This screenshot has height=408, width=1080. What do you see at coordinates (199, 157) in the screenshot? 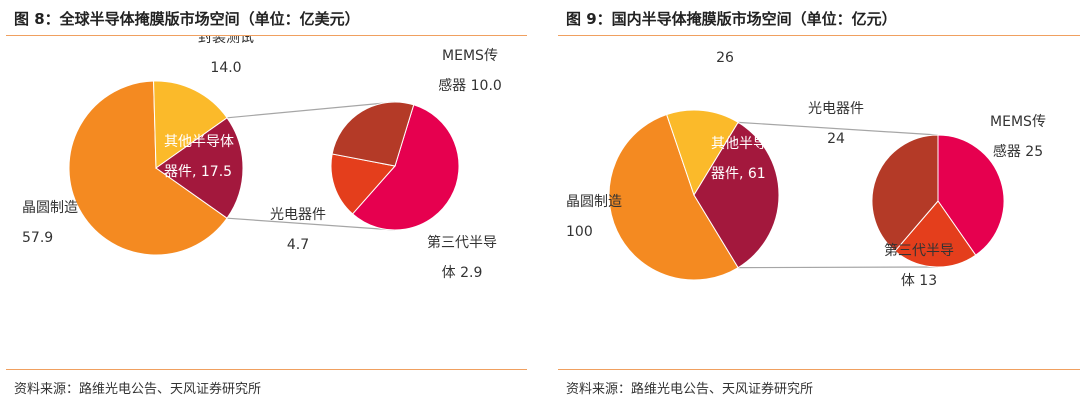
I see `data-label-其他半导体器件: 其他半导体器件, 17.5` at bounding box center [199, 157].